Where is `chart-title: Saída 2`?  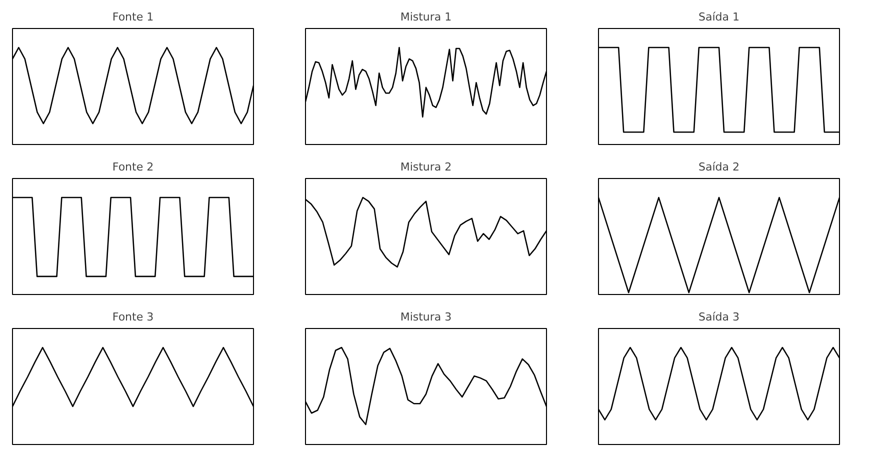
chart-title: Saída 2 is located at coordinates (719, 167).